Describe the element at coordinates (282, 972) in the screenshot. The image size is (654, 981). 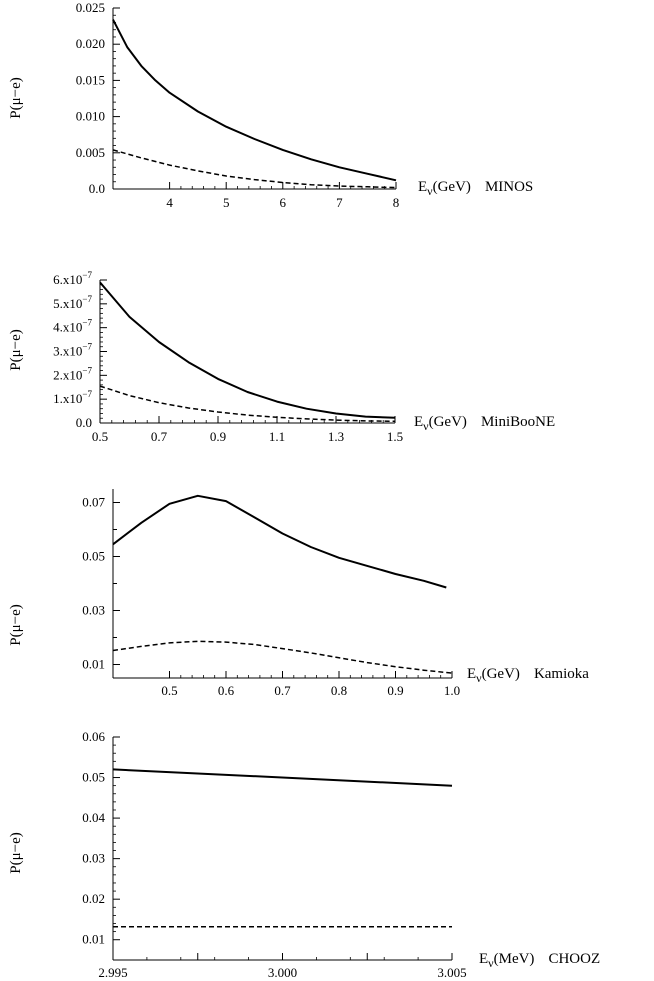
I see `x-tick-label: 3.000` at that location.